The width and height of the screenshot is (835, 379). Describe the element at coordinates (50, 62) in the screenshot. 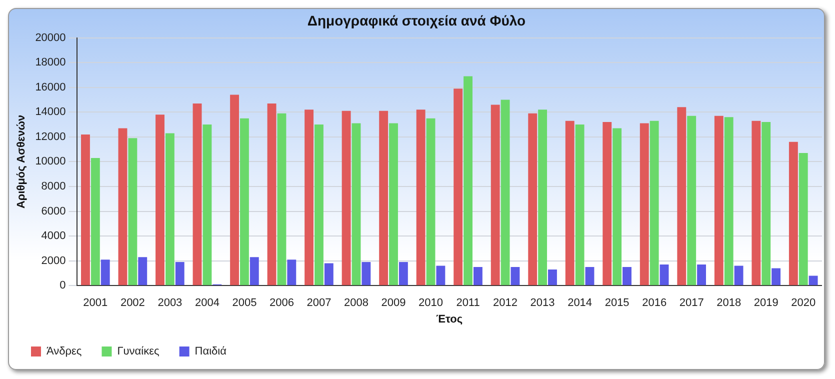

I see `y-tick-label: 18000` at that location.